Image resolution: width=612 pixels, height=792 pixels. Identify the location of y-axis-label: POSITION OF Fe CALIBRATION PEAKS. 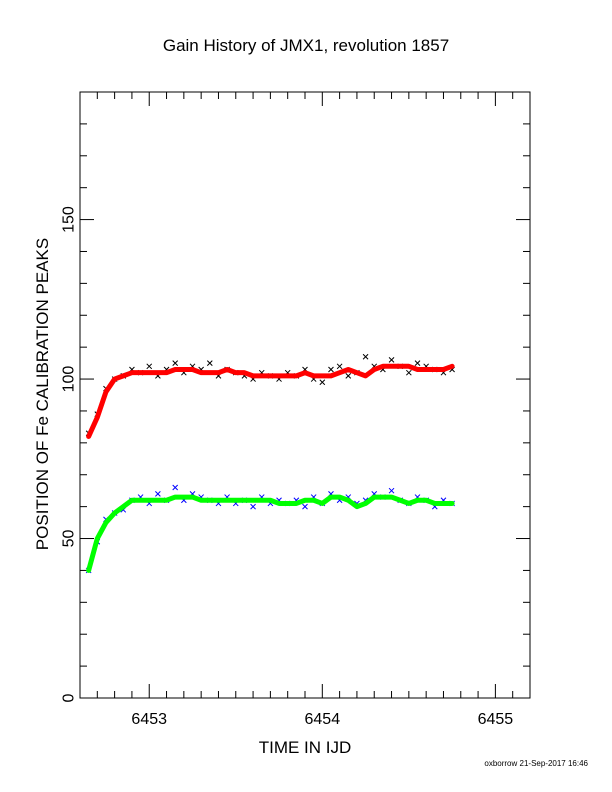
(42, 394).